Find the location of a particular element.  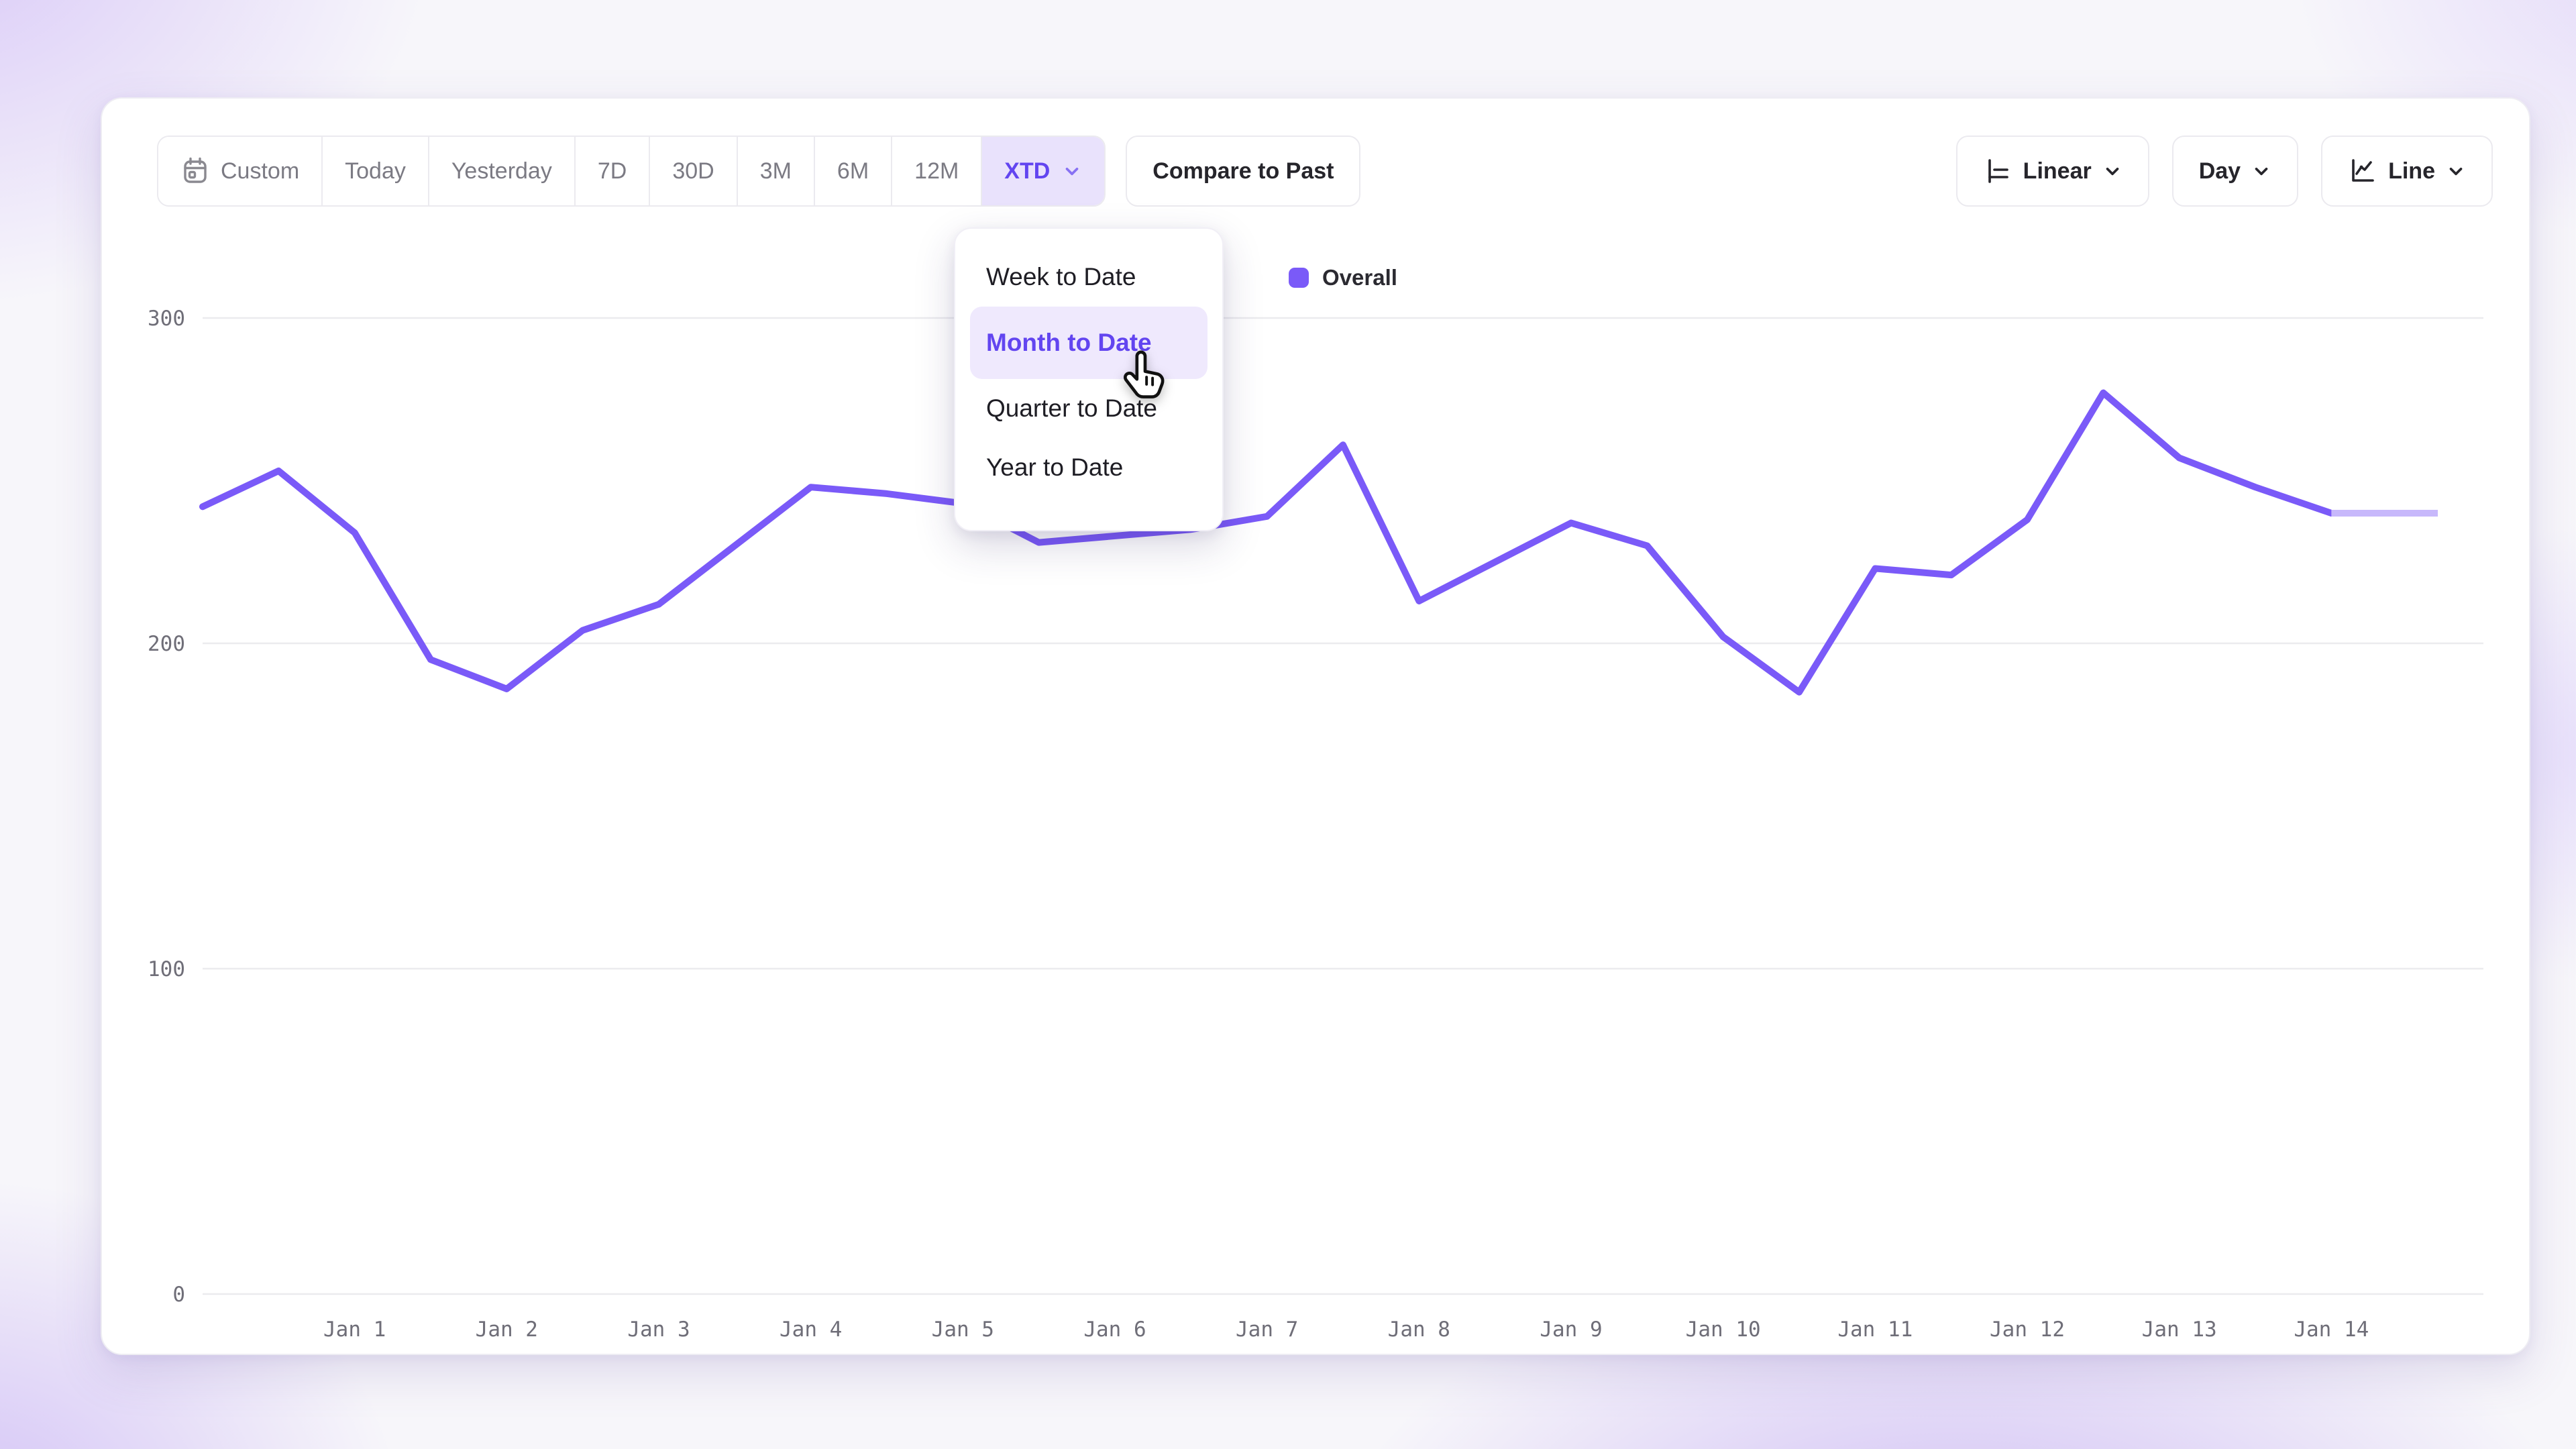

chart-type-select: Line is located at coordinates (2407, 171).